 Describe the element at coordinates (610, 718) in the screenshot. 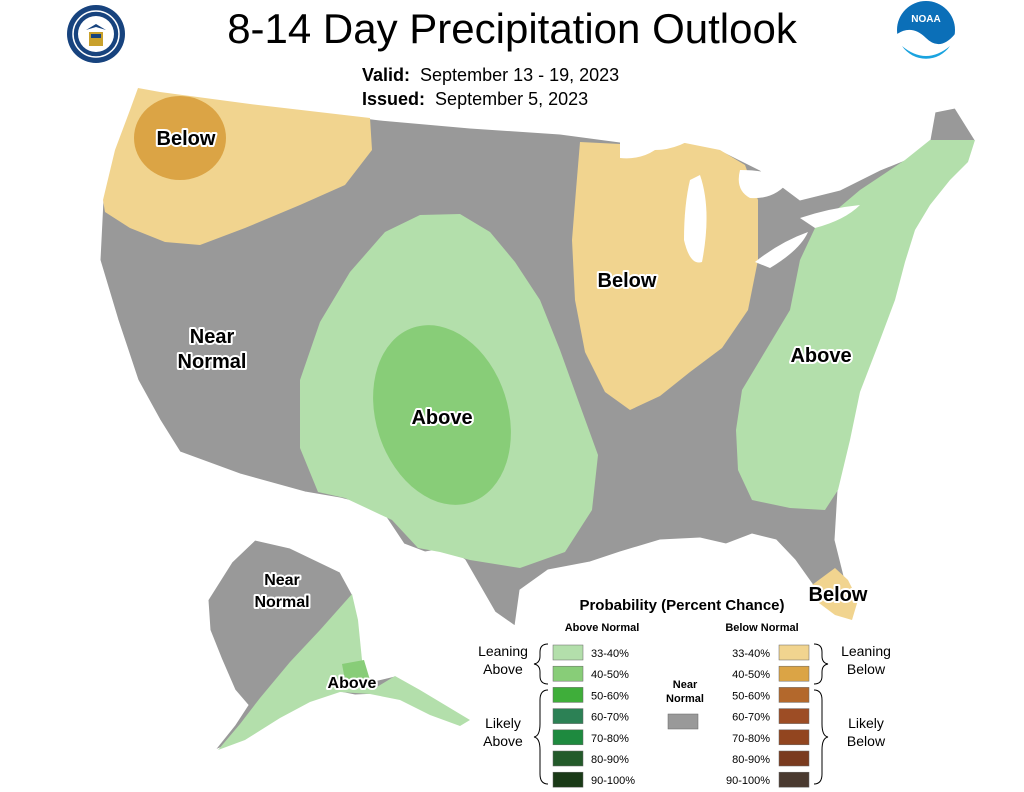

I see `legend-above-bin-label-3: 60-70%` at that location.